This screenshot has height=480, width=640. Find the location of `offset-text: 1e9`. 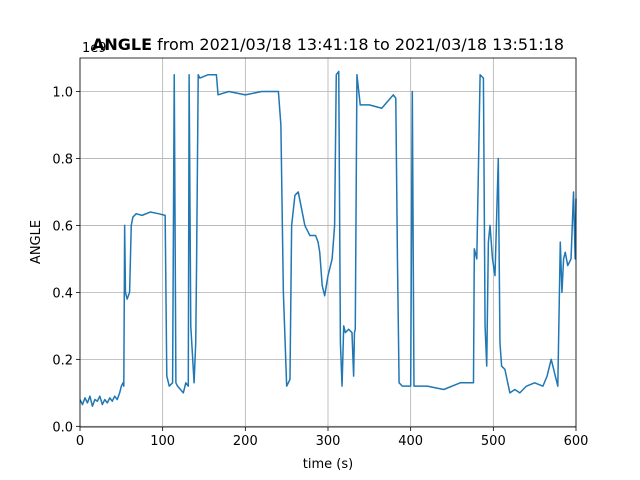

offset-text: 1e9 is located at coordinates (94, 48).